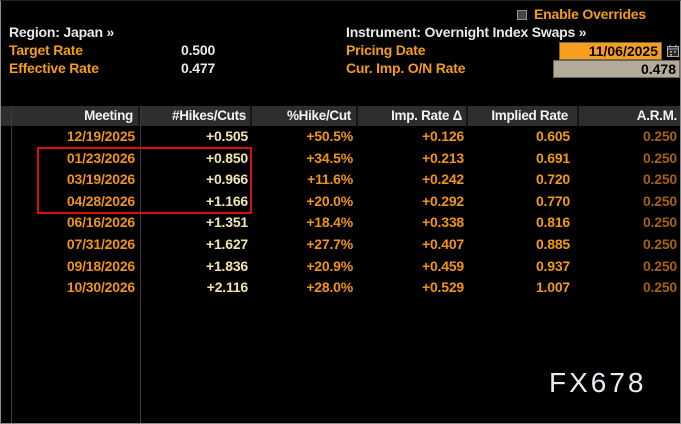 Image resolution: width=681 pixels, height=424 pixels. I want to click on table-cell: +0.292, so click(442, 200).